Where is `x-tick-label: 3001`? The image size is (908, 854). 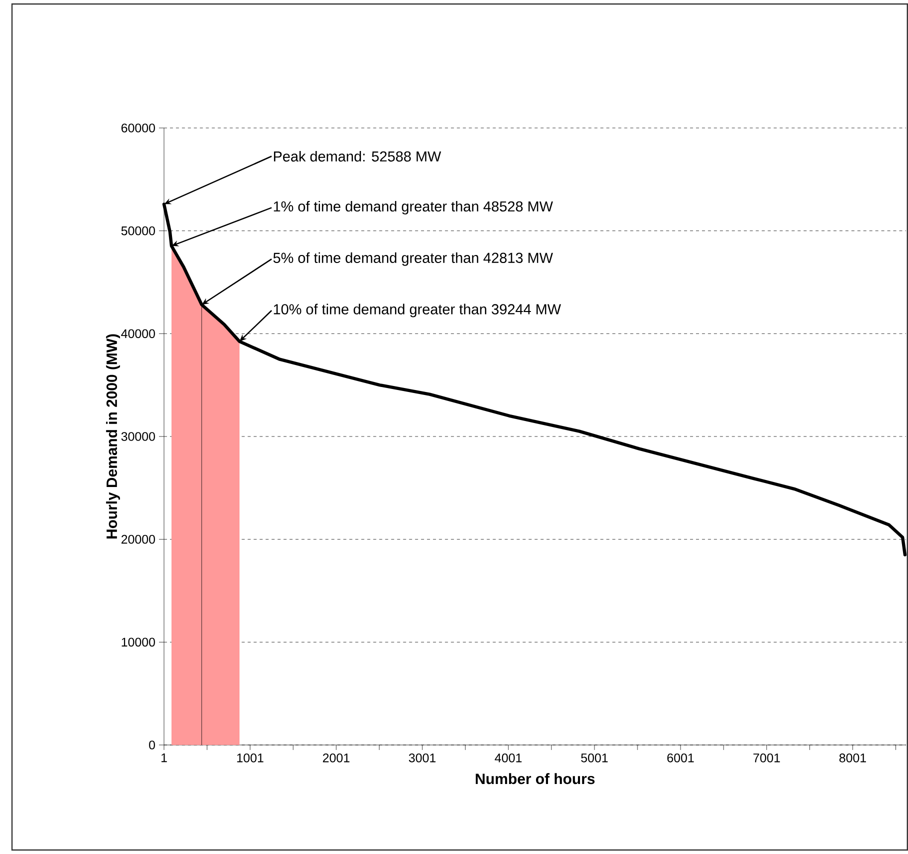 x-tick-label: 3001 is located at coordinates (422, 758).